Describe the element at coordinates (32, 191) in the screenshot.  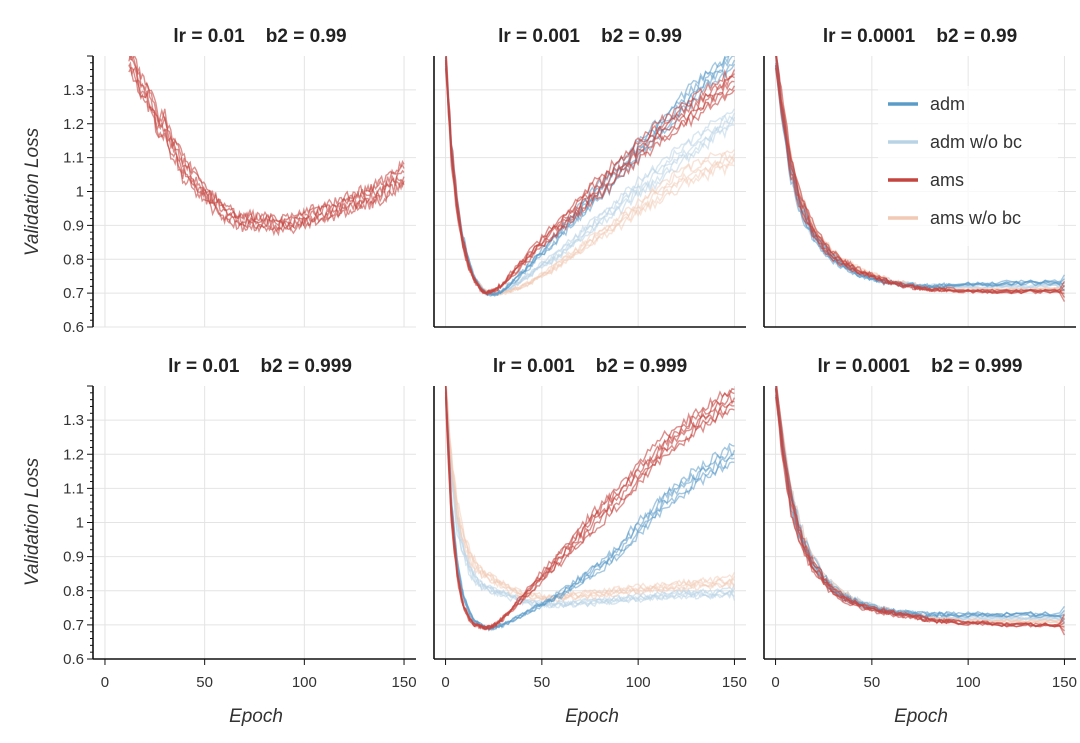
I see `y-axis-label-top: Validation Loss` at that location.